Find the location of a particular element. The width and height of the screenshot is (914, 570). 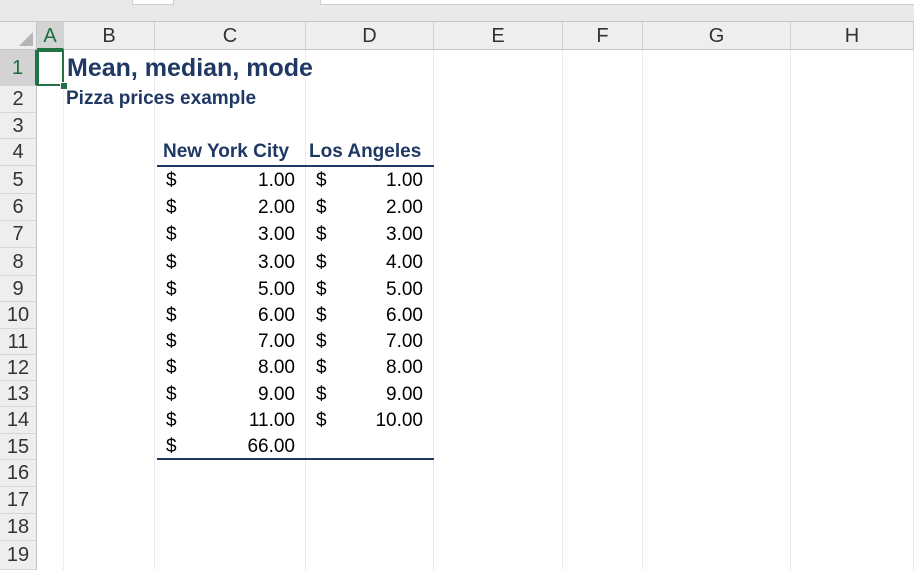

column-header-g: G is located at coordinates (717, 36).